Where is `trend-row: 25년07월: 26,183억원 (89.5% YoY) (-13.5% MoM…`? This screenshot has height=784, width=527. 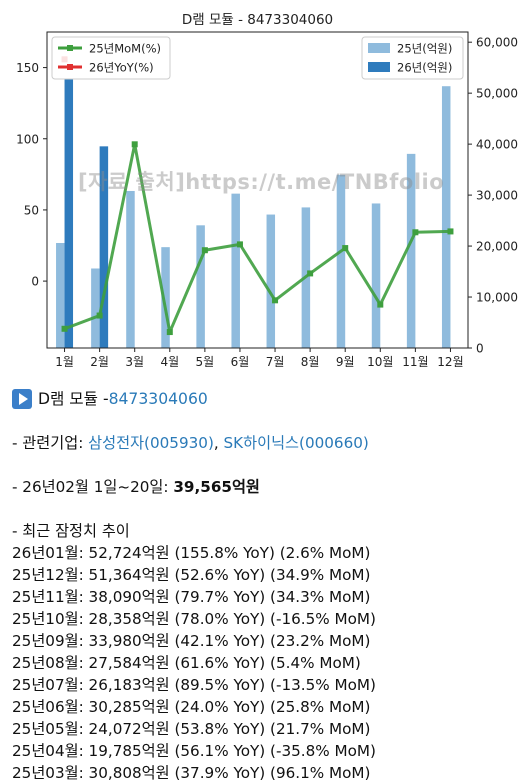 trend-row: 25년07월: 26,183억원 (89.5% YoY) (-13.5% MoM… is located at coordinates (194, 685).